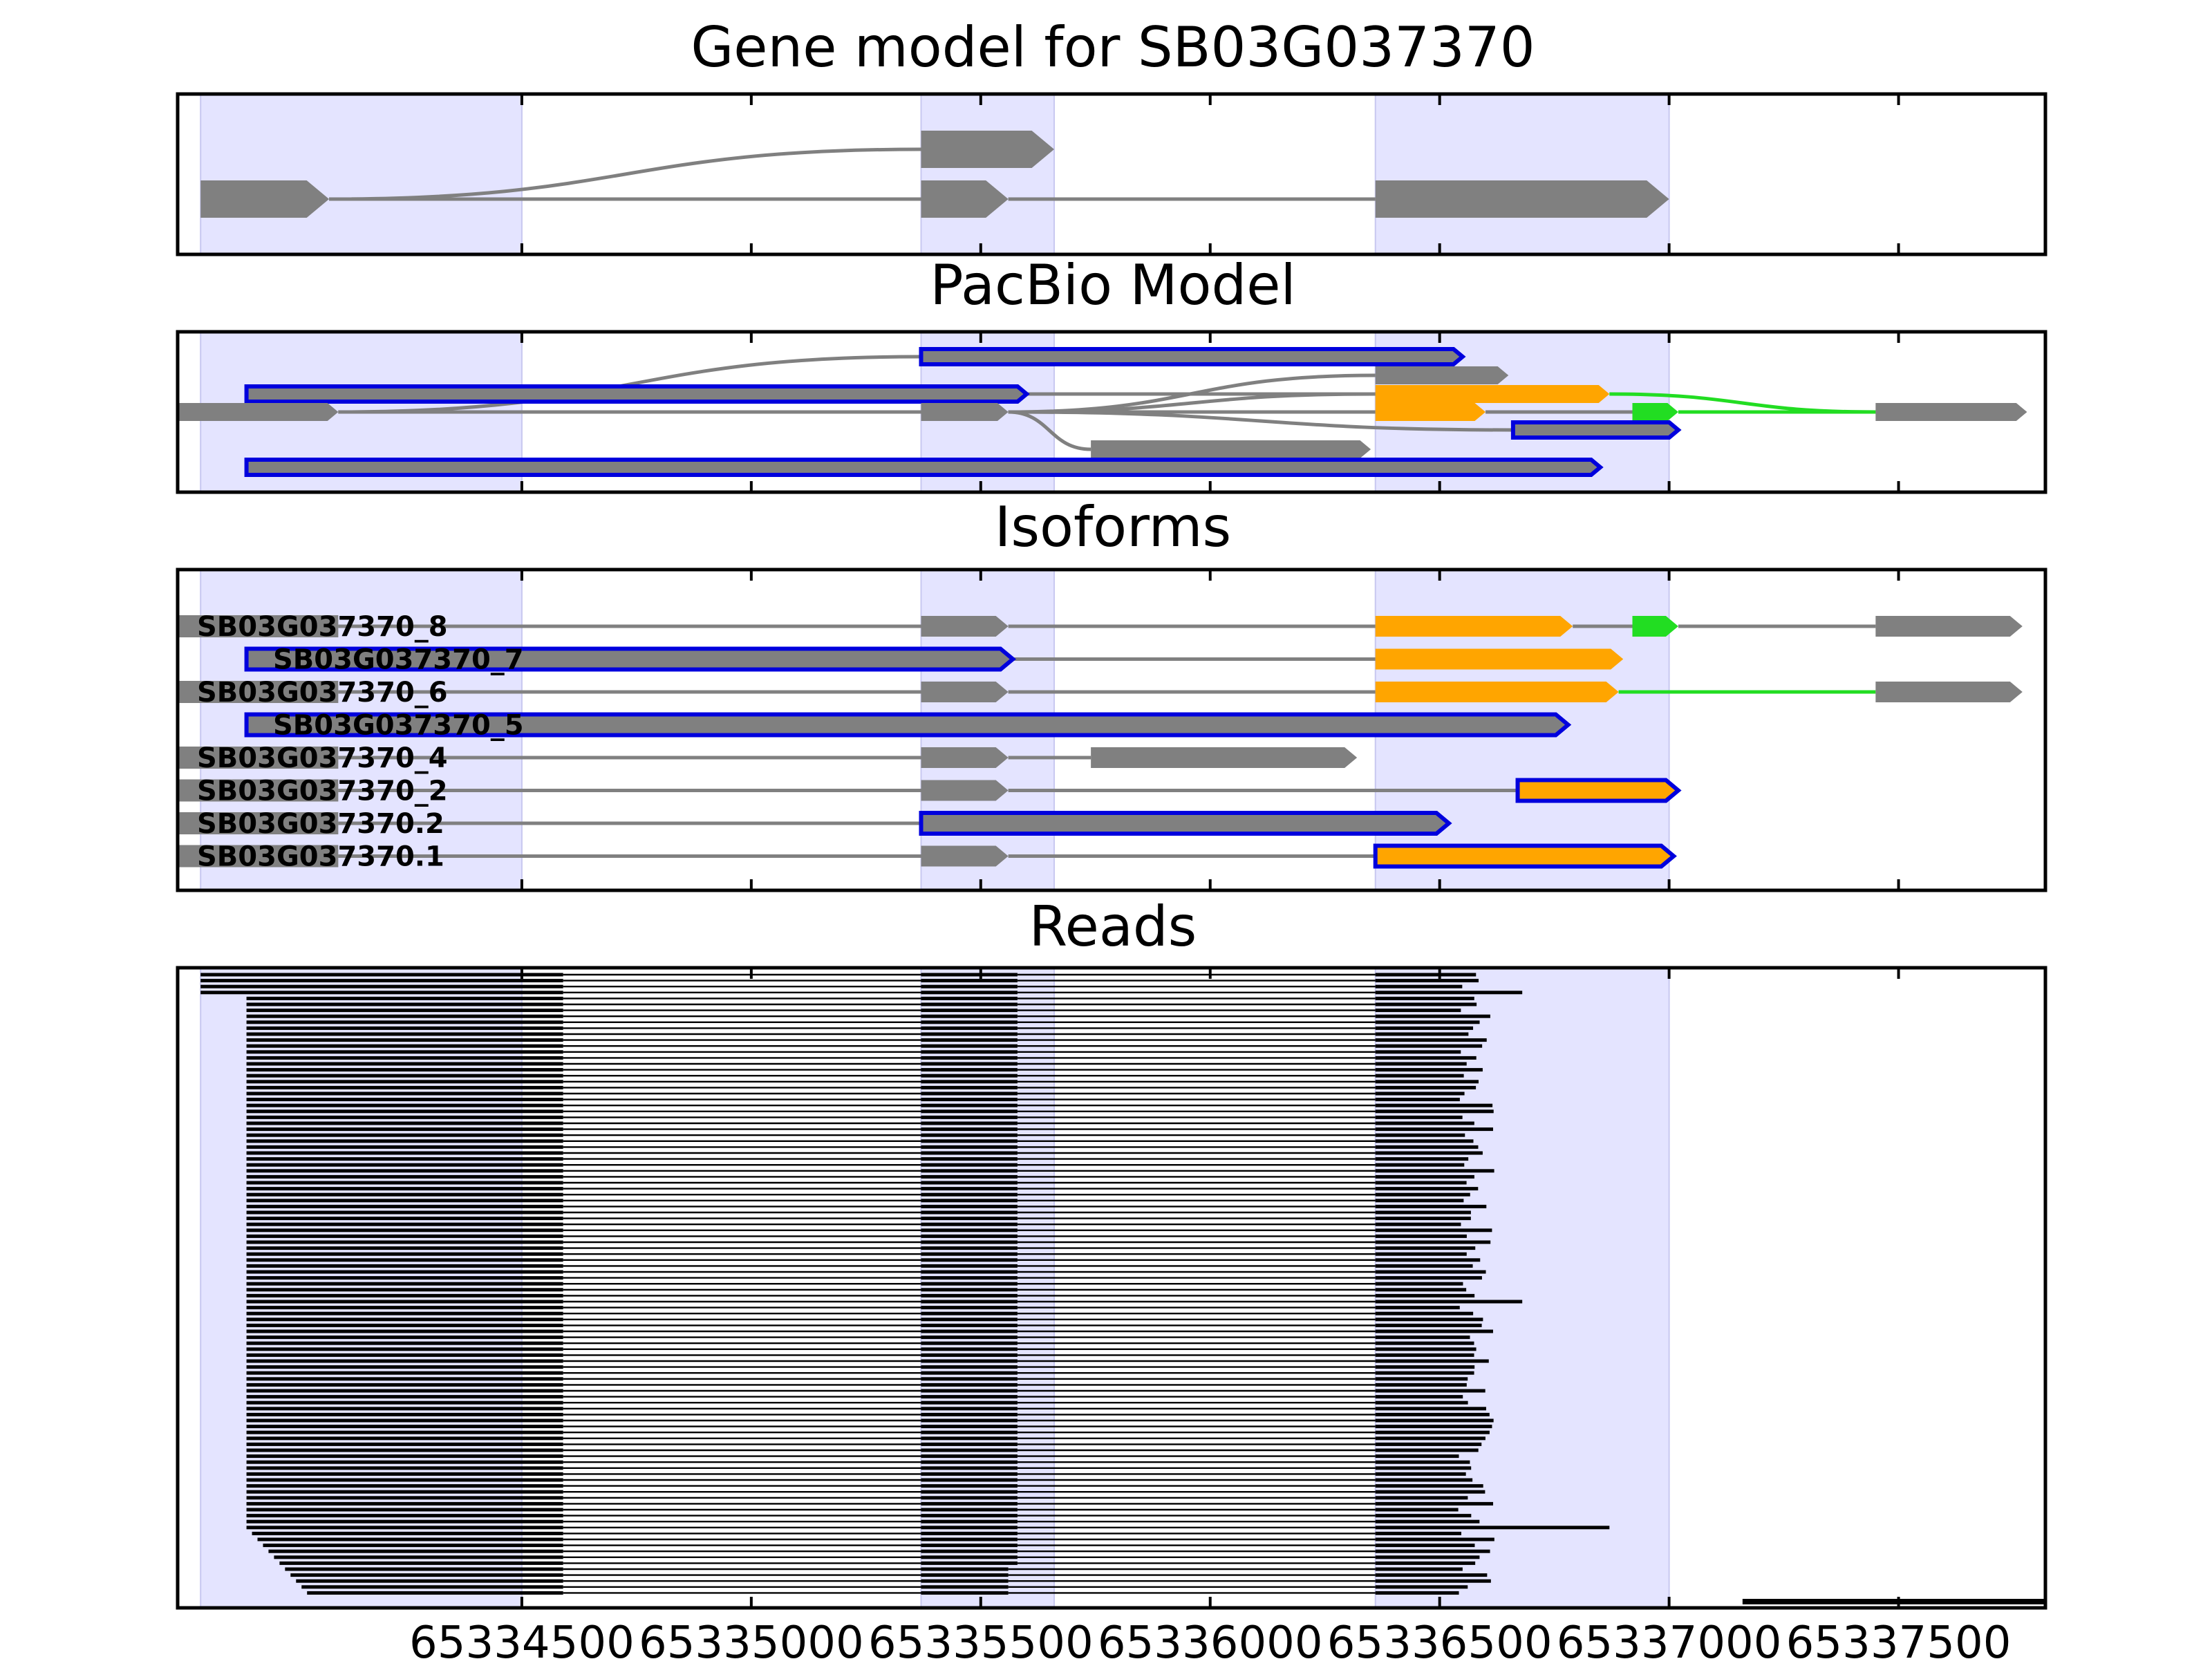 The width and height of the screenshot is (2212, 1659). I want to click on panel-title-reads: Reads, so click(1113, 927).